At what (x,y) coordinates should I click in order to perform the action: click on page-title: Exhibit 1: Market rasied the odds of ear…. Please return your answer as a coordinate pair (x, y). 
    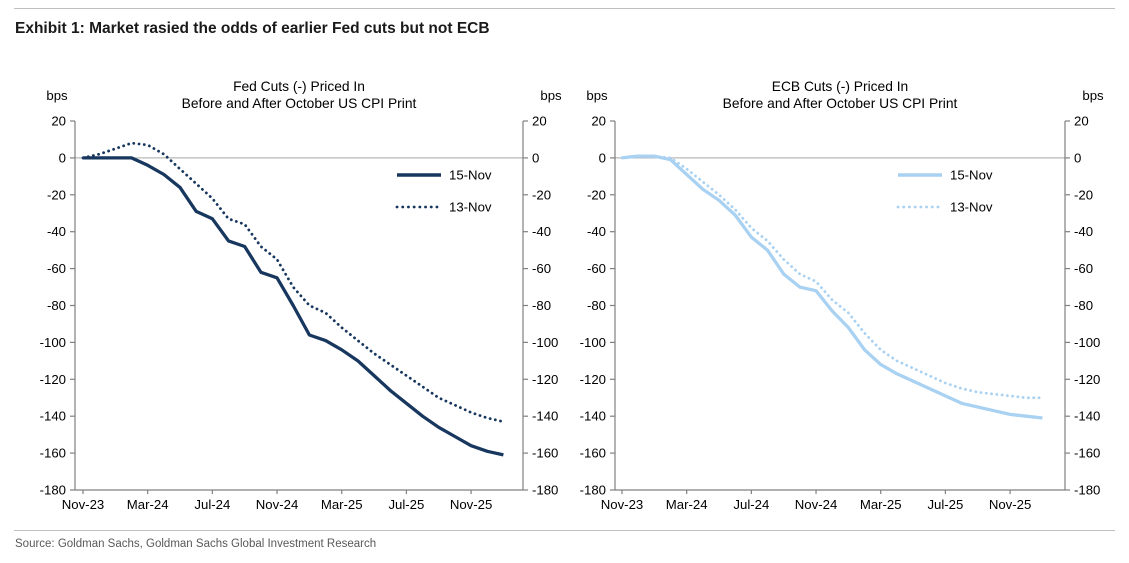
    Looking at the image, I should click on (252, 28).